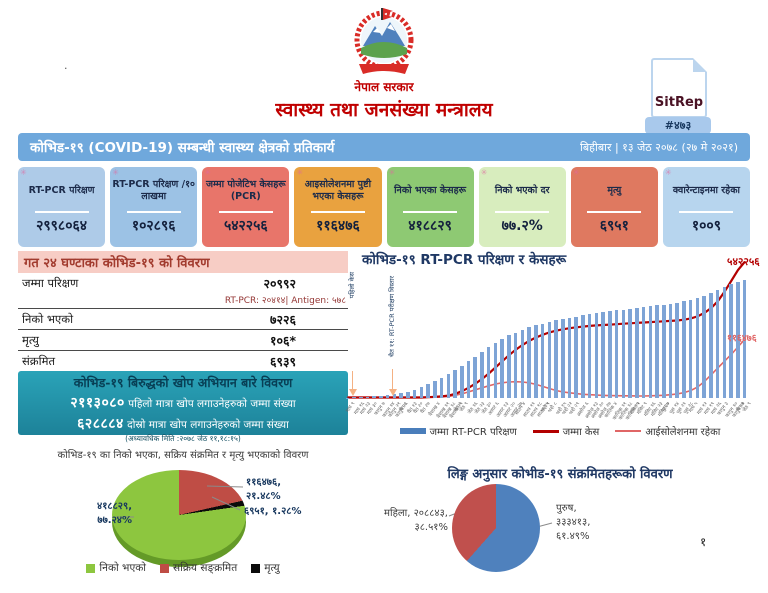  I want to click on table-row: जम्मा परिक्षण २०९९२, so click(183, 283).